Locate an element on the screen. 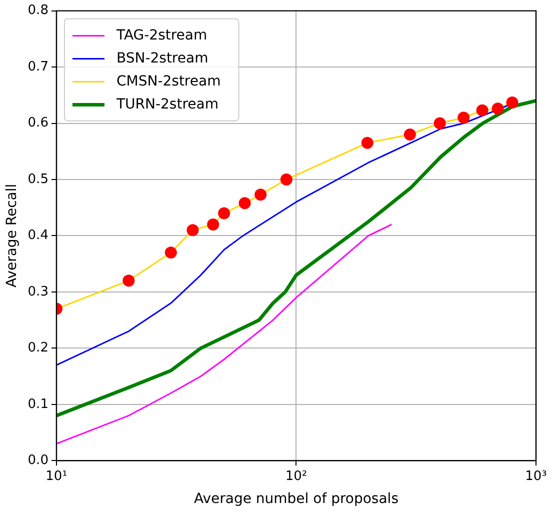 Image resolution: width=554 pixels, height=512 pixels. x-tick-label: 10¹ is located at coordinates (57, 476).